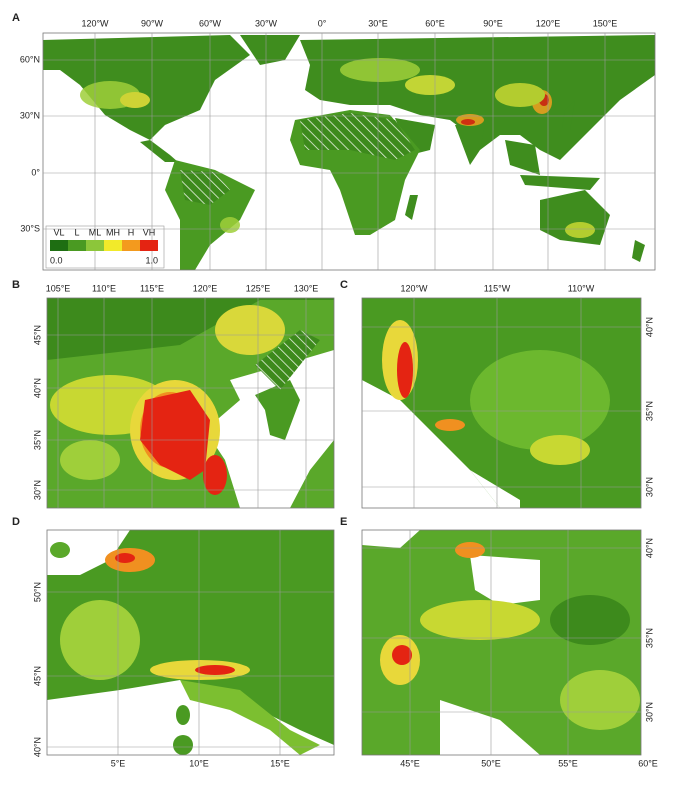 The image size is (681, 788). I want to click on x-tick-label: 15°E, so click(280, 763).